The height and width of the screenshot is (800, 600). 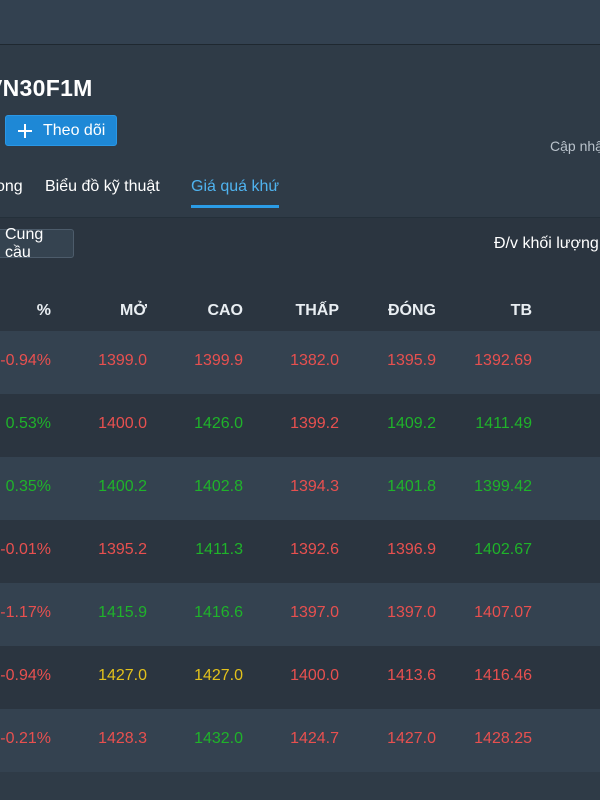 What do you see at coordinates (25, 549) in the screenshot?
I see `cell-percent-change: -0.01%` at bounding box center [25, 549].